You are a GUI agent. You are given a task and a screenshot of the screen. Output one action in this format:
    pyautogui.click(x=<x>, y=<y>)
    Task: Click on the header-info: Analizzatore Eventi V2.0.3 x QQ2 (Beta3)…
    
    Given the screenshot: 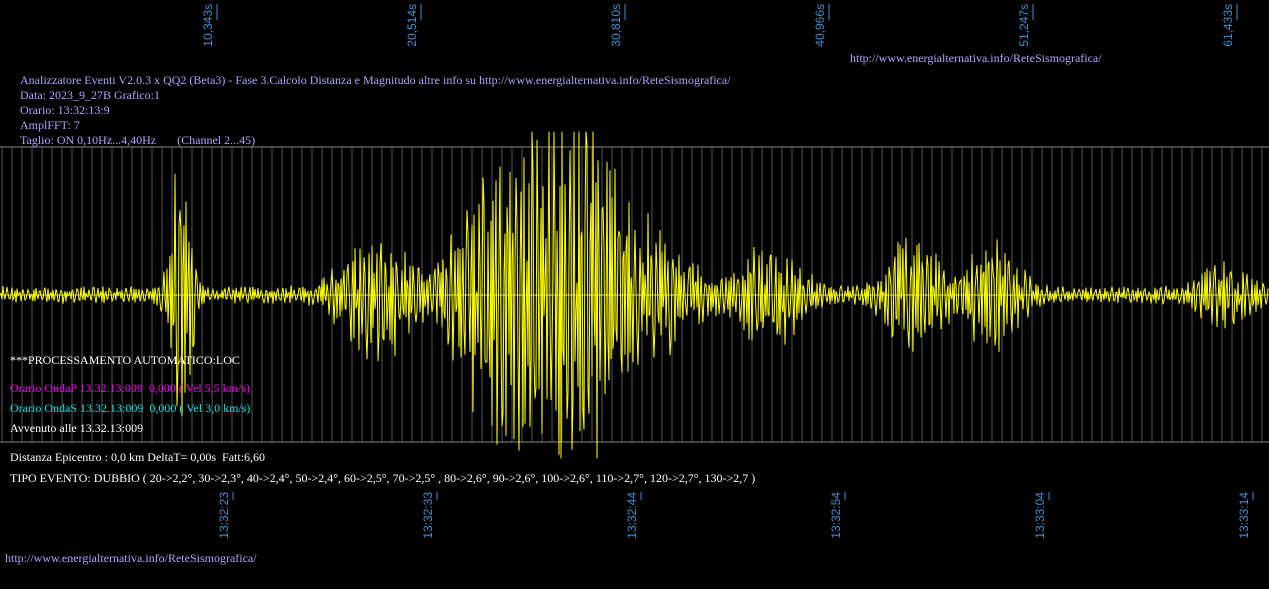 What is the action you would take?
    pyautogui.click(x=375, y=110)
    